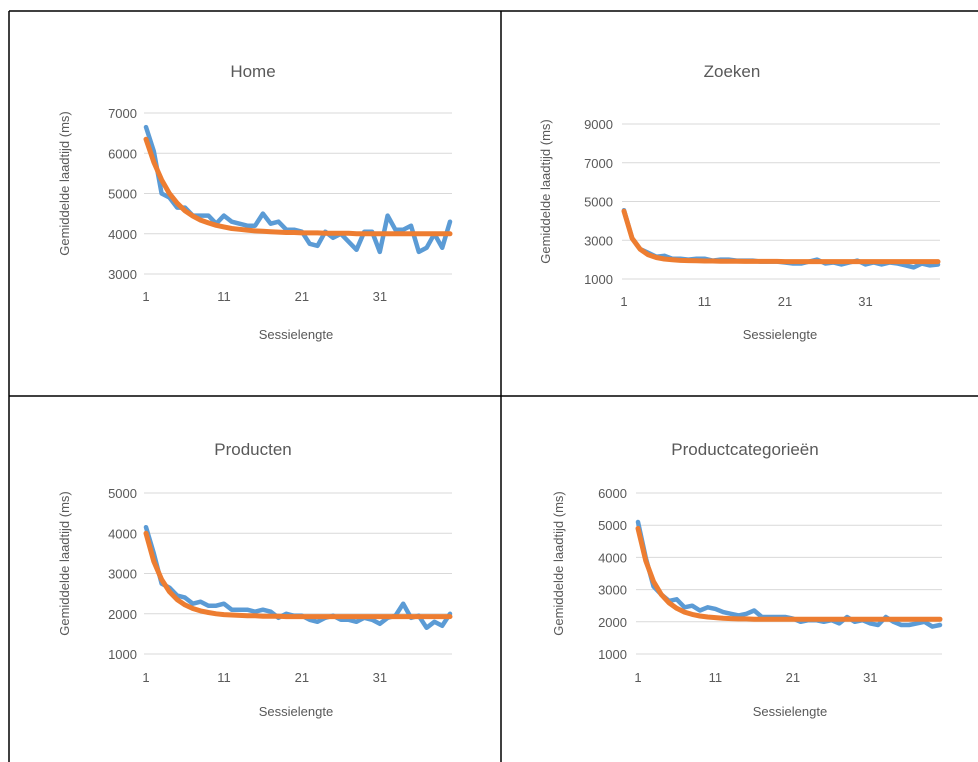 Image resolution: width=978 pixels, height=762 pixels. I want to click on chart-title: Productcategorieën, so click(744, 449).